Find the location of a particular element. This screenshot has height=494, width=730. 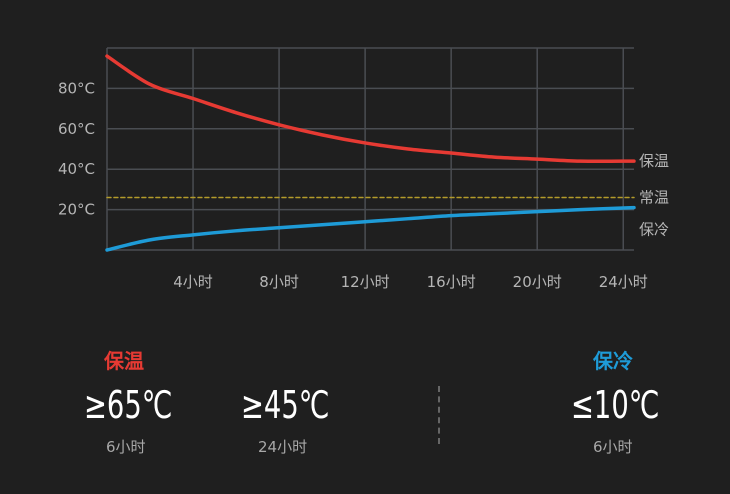

warm-6h-label: 6小时 is located at coordinates (126, 447).